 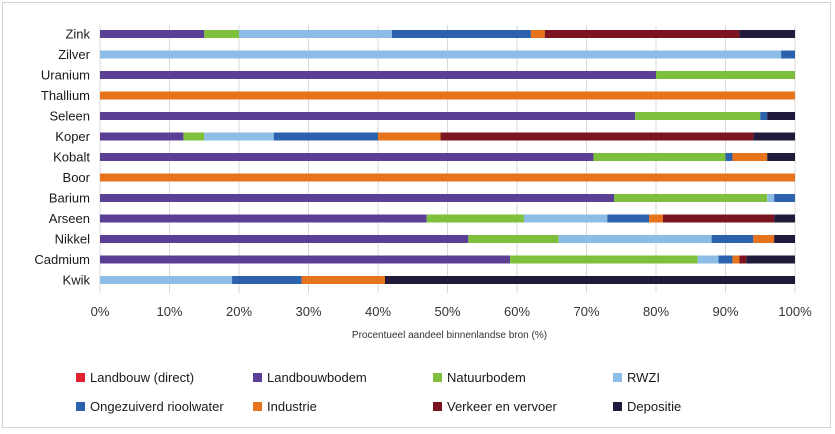 What do you see at coordinates (74, 54) in the screenshot?
I see `category-label: Zilver` at bounding box center [74, 54].